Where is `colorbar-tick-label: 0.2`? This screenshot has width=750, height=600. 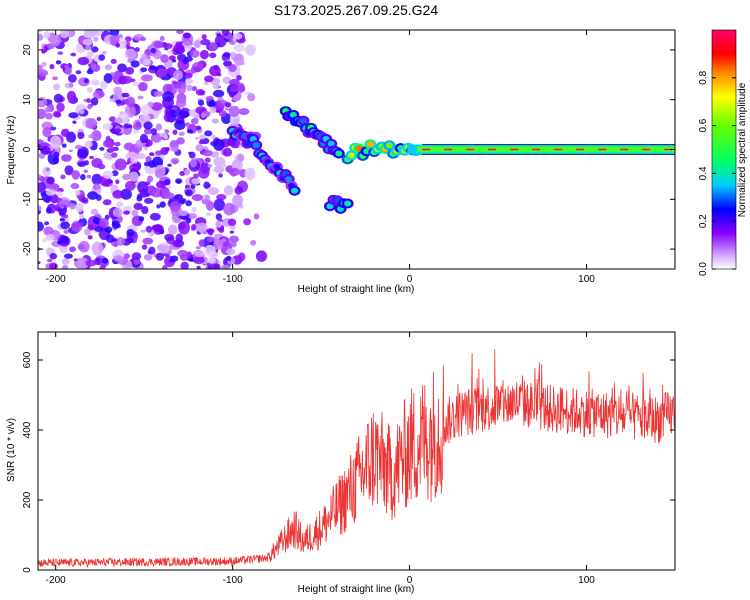
colorbar-tick-label: 0.2 is located at coordinates (703, 221).